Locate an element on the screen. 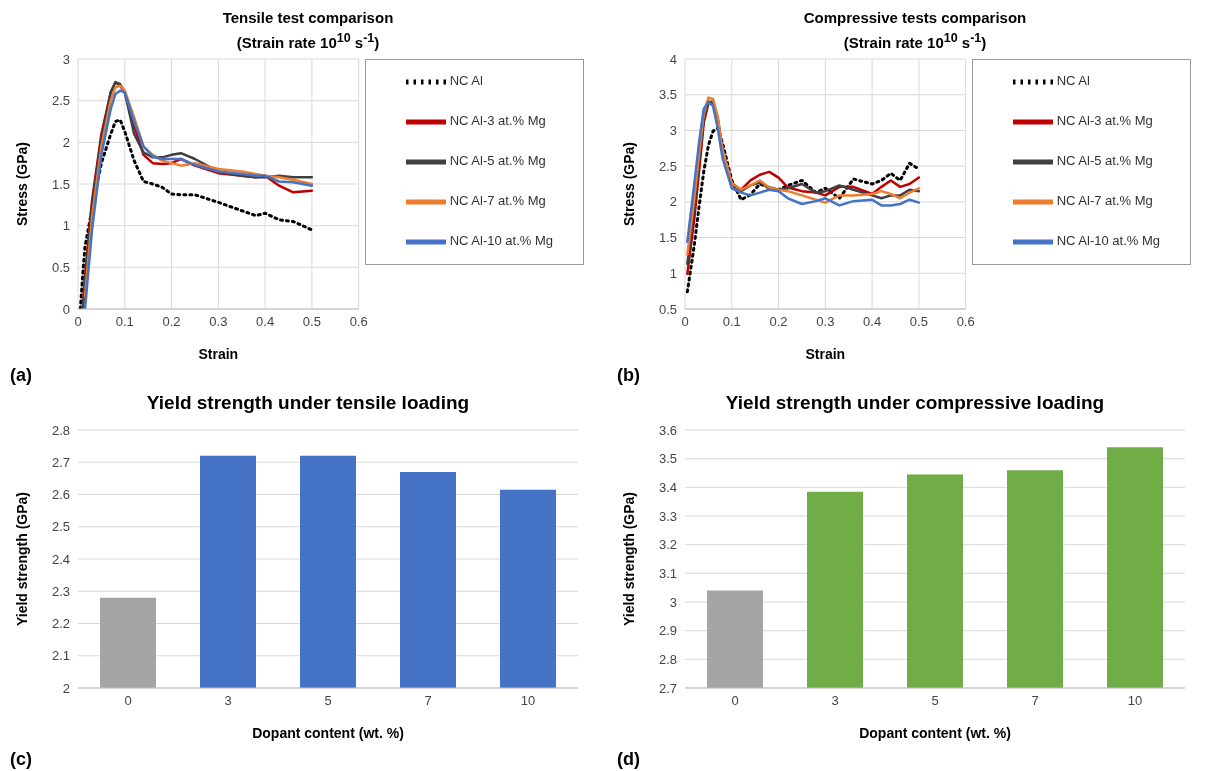 This screenshot has width=1223, height=771. text: (c) is located at coordinates (21, 759).